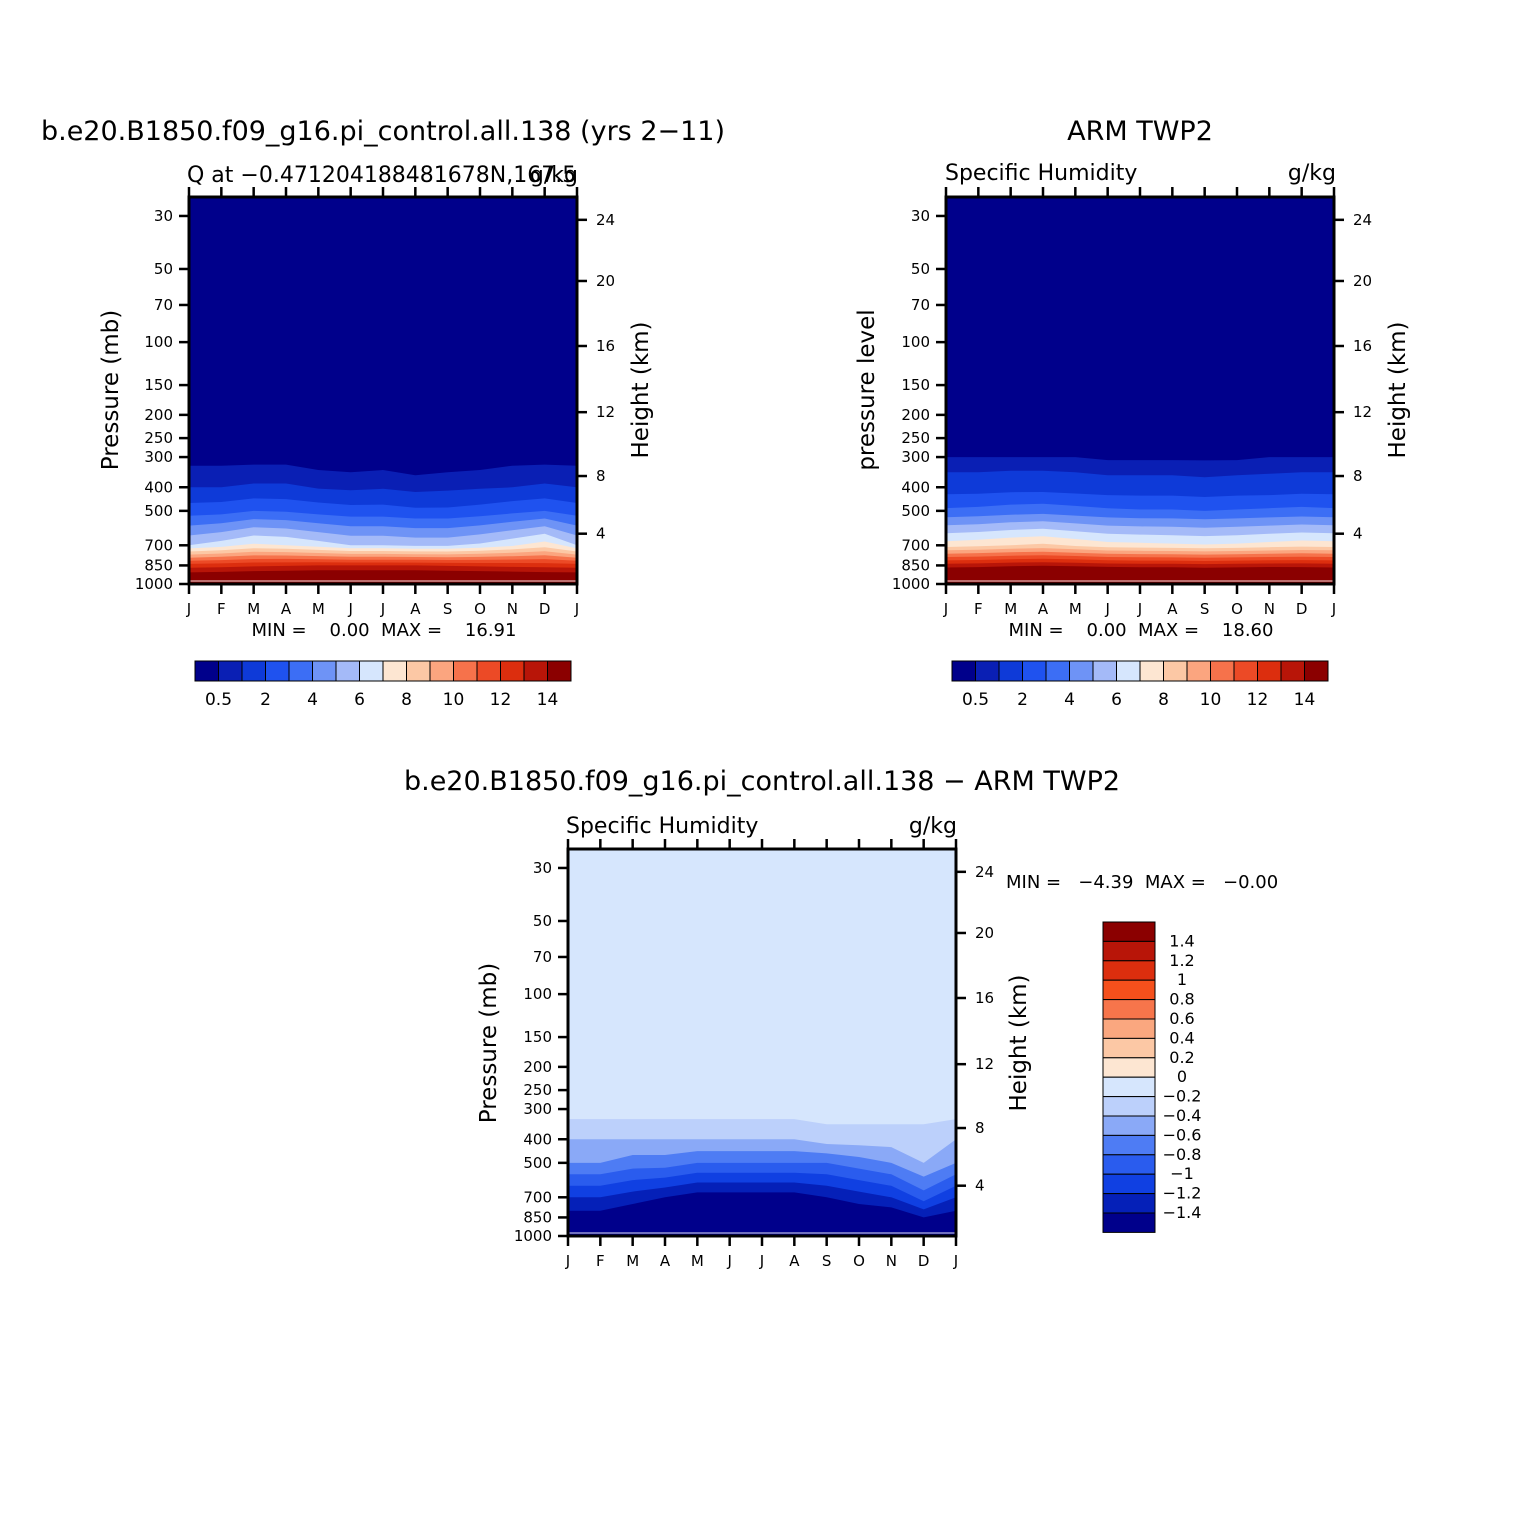 This screenshot has width=1524, height=1528. Describe the element at coordinates (312, 700) in the screenshot. I see `colorbar-label: 4` at that location.